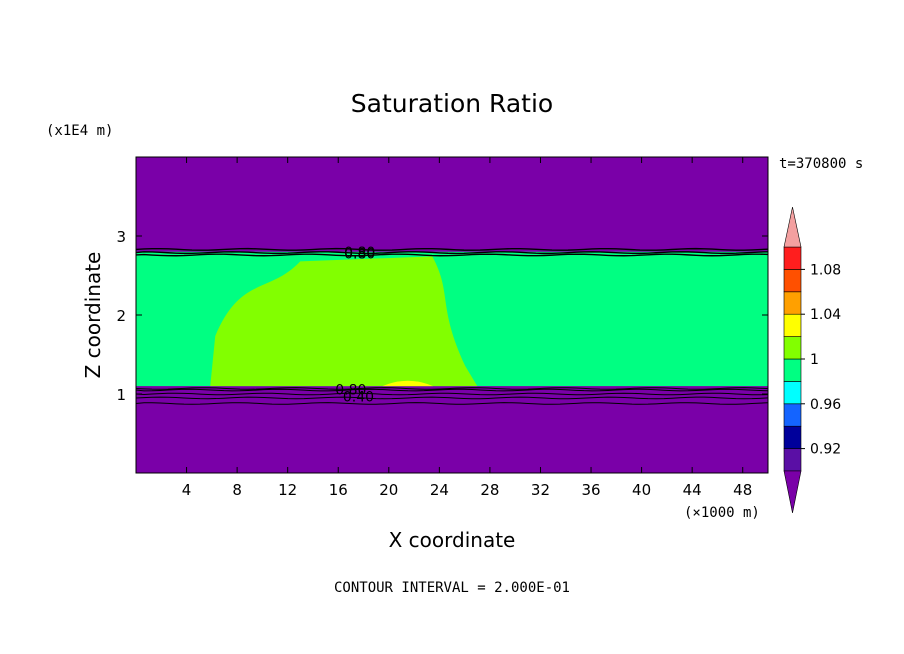  Describe the element at coordinates (742, 490) in the screenshot. I see `x-tick-label: 48` at that location.